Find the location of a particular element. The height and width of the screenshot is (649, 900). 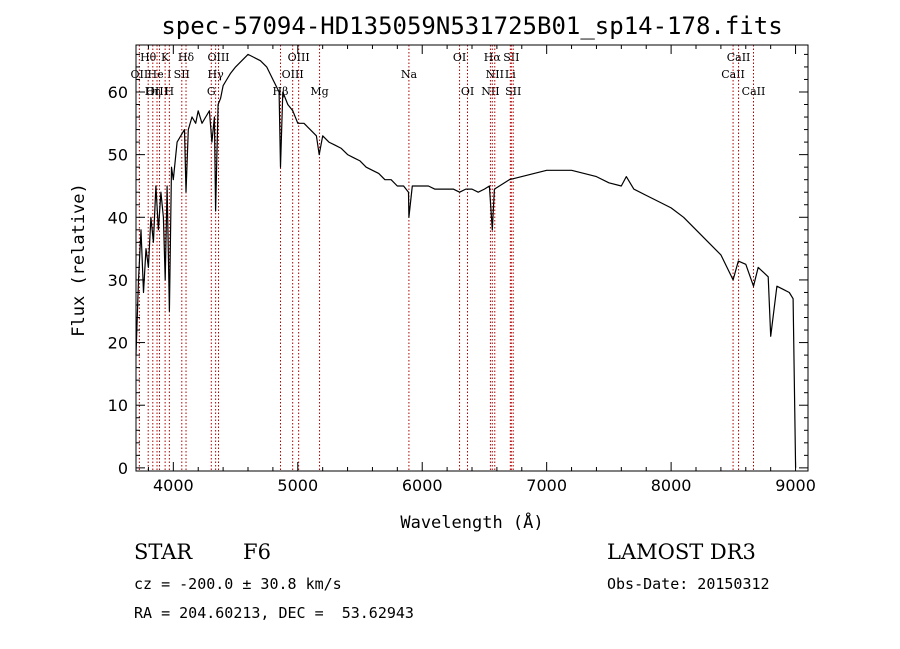

spectral-line-label: OII is located at coordinates (140, 74).